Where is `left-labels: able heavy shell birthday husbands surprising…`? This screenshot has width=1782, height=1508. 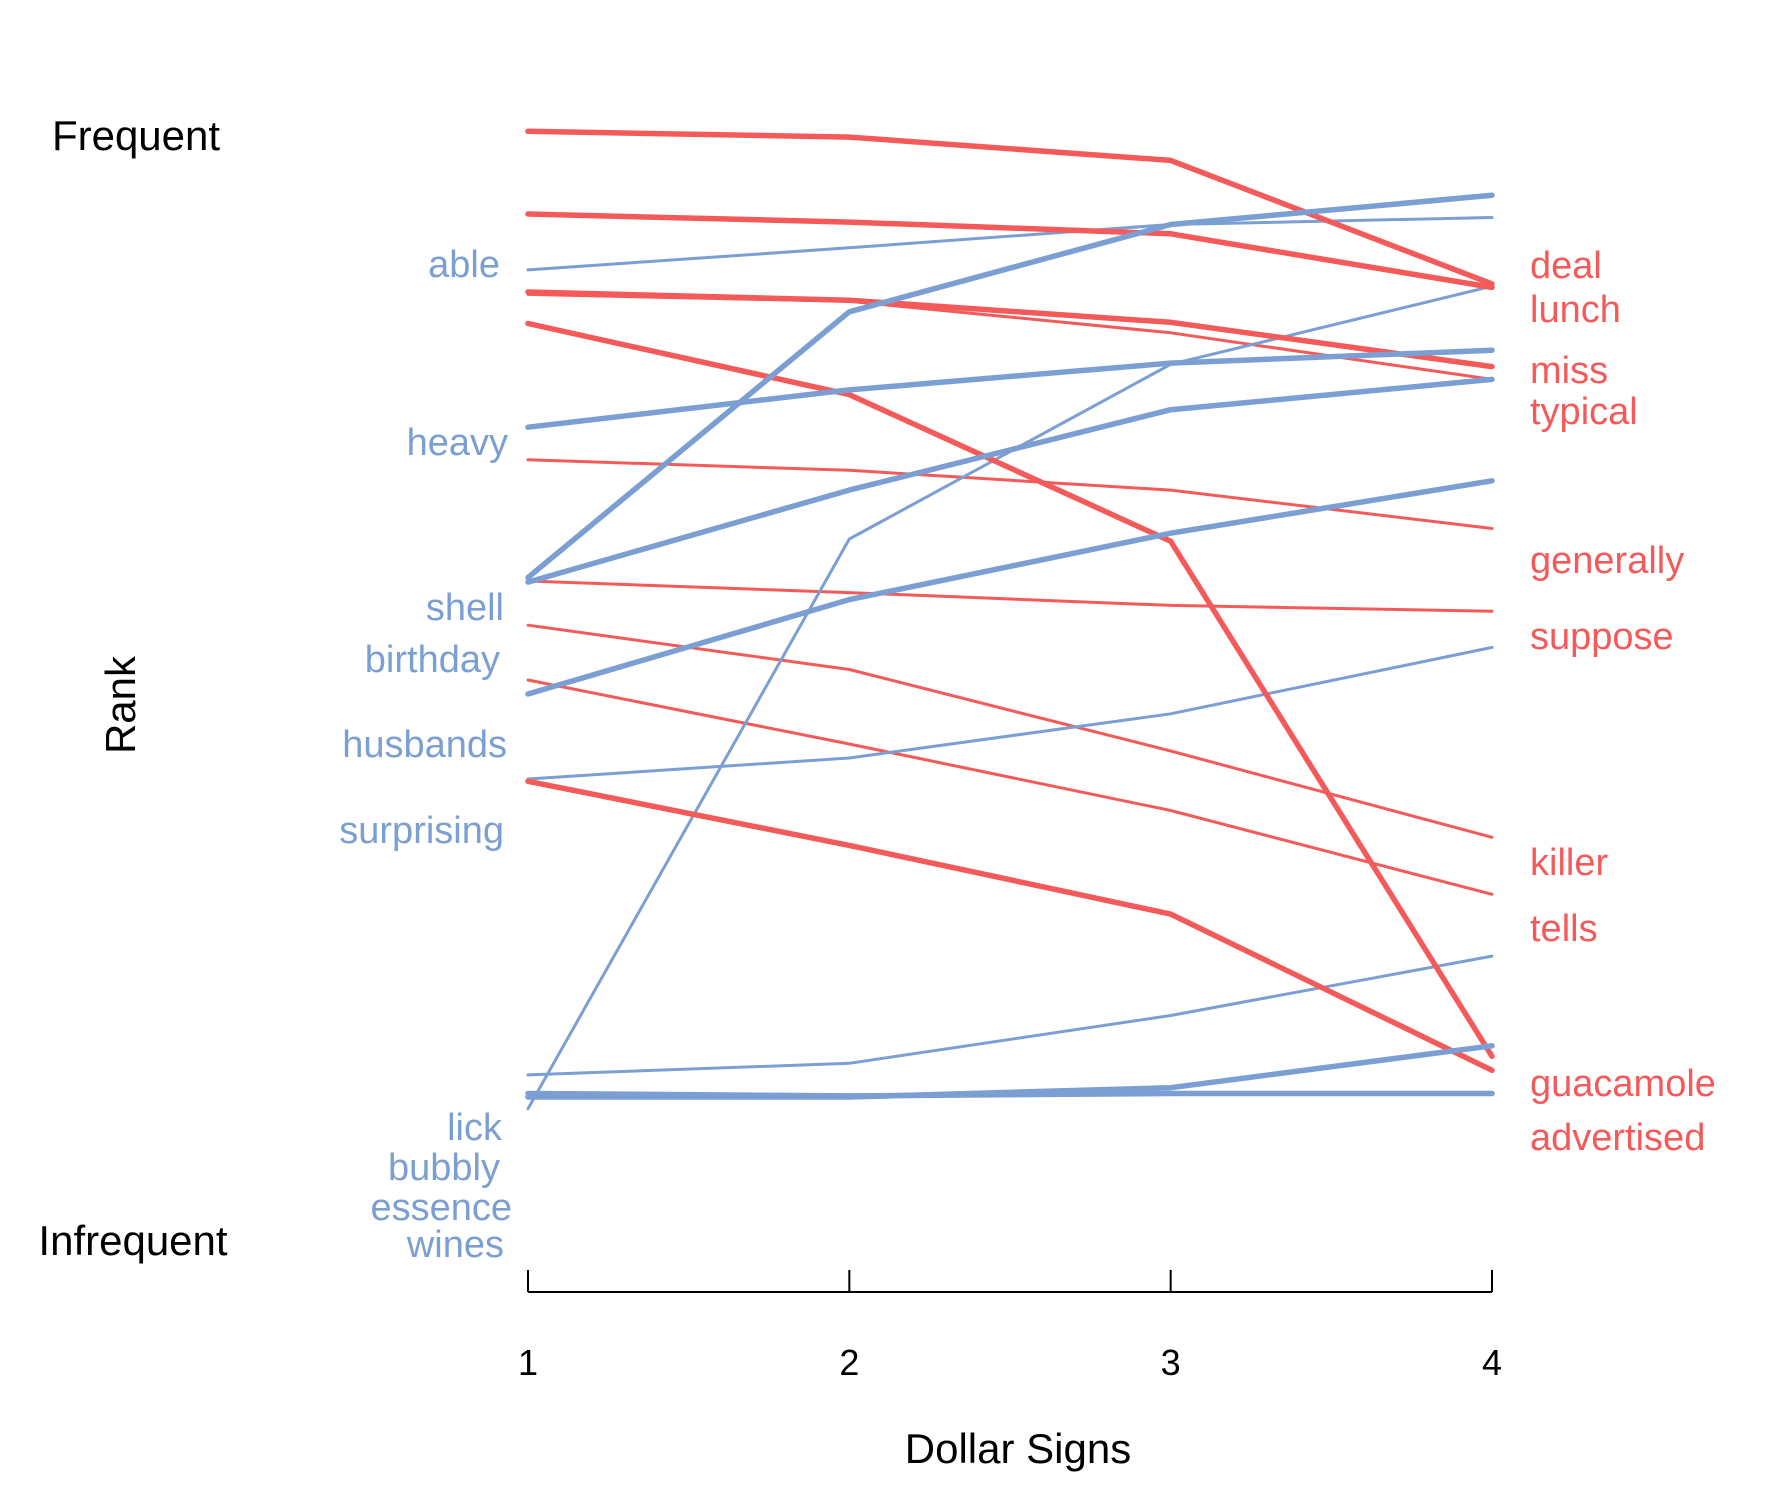 left-labels: able heavy shell birthday husbands surprising… is located at coordinates (425, 755).